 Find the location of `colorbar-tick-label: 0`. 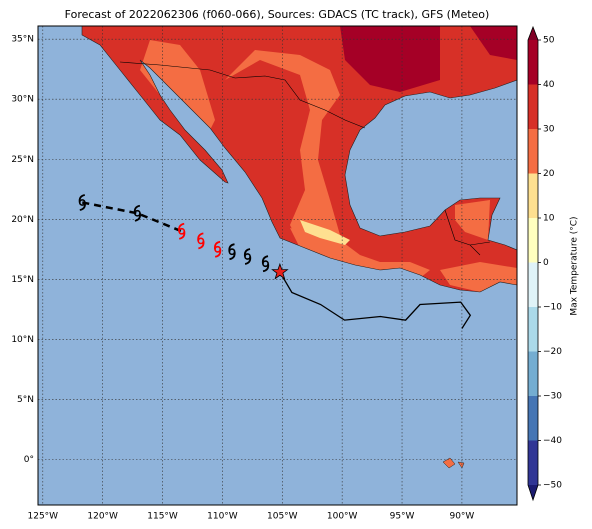

colorbar-tick-label: 0 is located at coordinates (546, 263).